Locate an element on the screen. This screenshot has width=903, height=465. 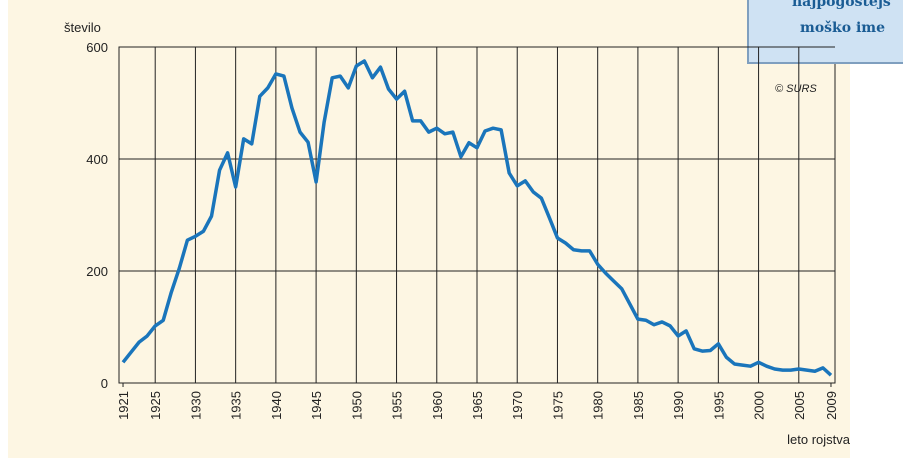
x-tick-label: 2009 is located at coordinates (831, 405).